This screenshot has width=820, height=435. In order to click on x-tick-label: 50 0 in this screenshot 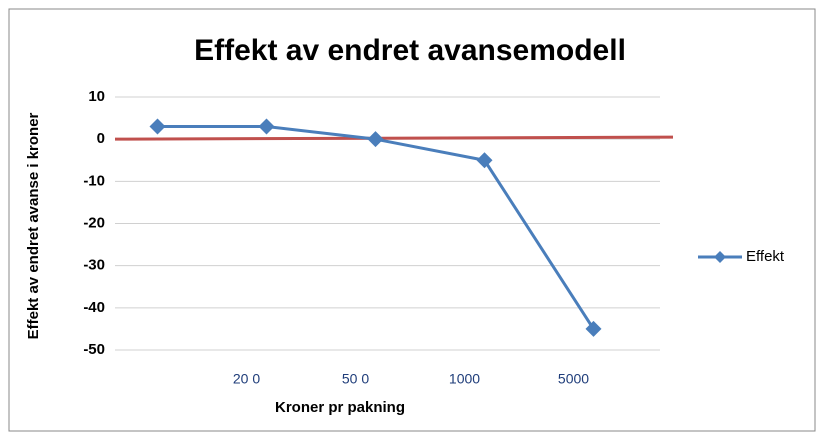, I will do `click(355, 379)`.